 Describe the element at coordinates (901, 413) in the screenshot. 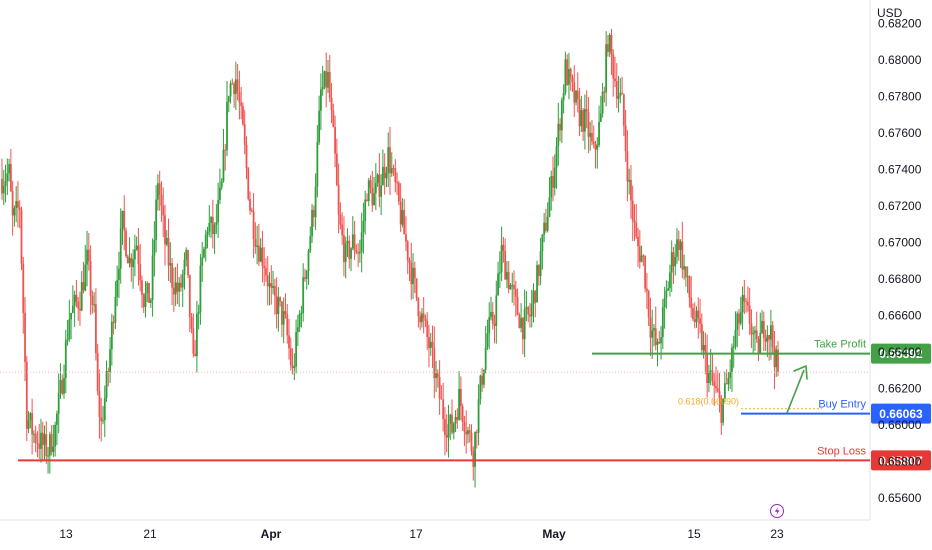

I see `buy-entry-price-badge: 0.66063` at that location.